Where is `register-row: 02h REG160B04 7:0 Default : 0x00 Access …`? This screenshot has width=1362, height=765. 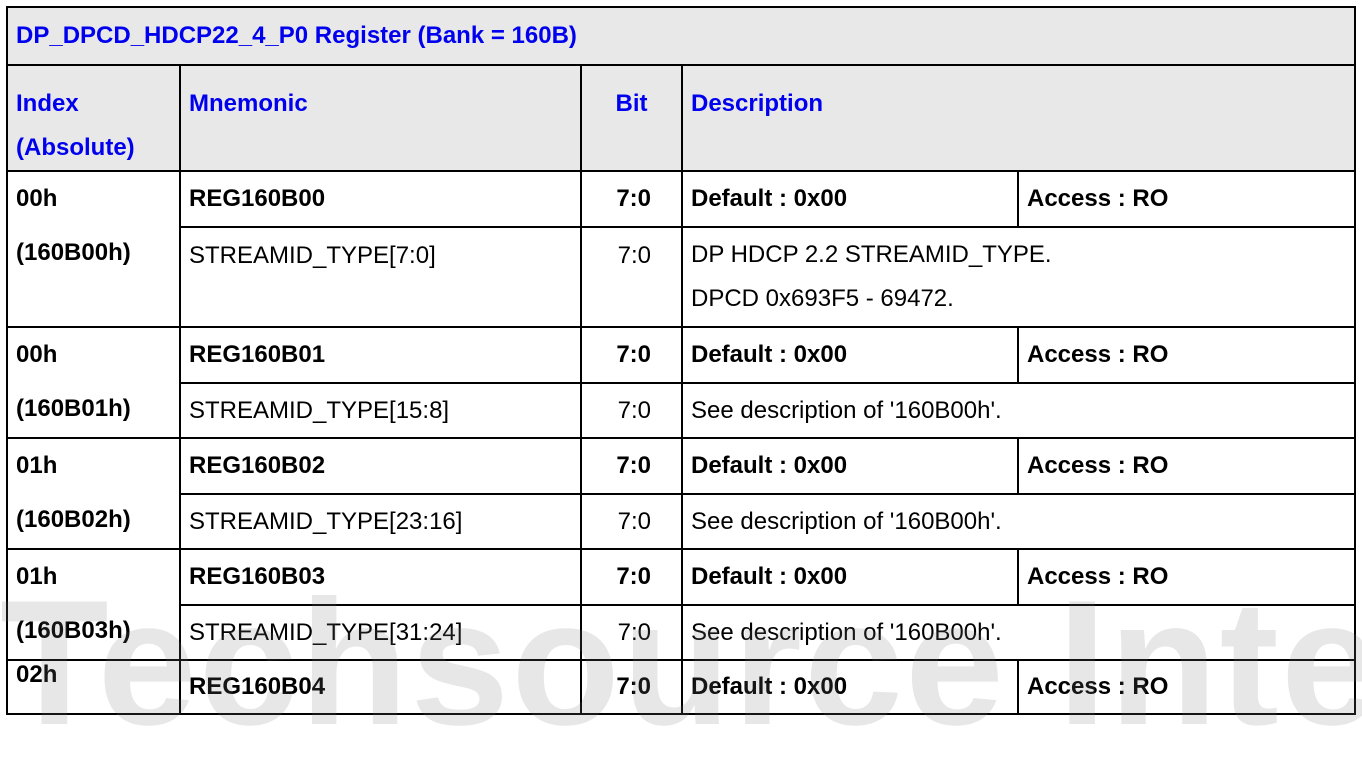
register-row: 02h REG160B04 7:0 Default : 0x00 Access … is located at coordinates (681, 687).